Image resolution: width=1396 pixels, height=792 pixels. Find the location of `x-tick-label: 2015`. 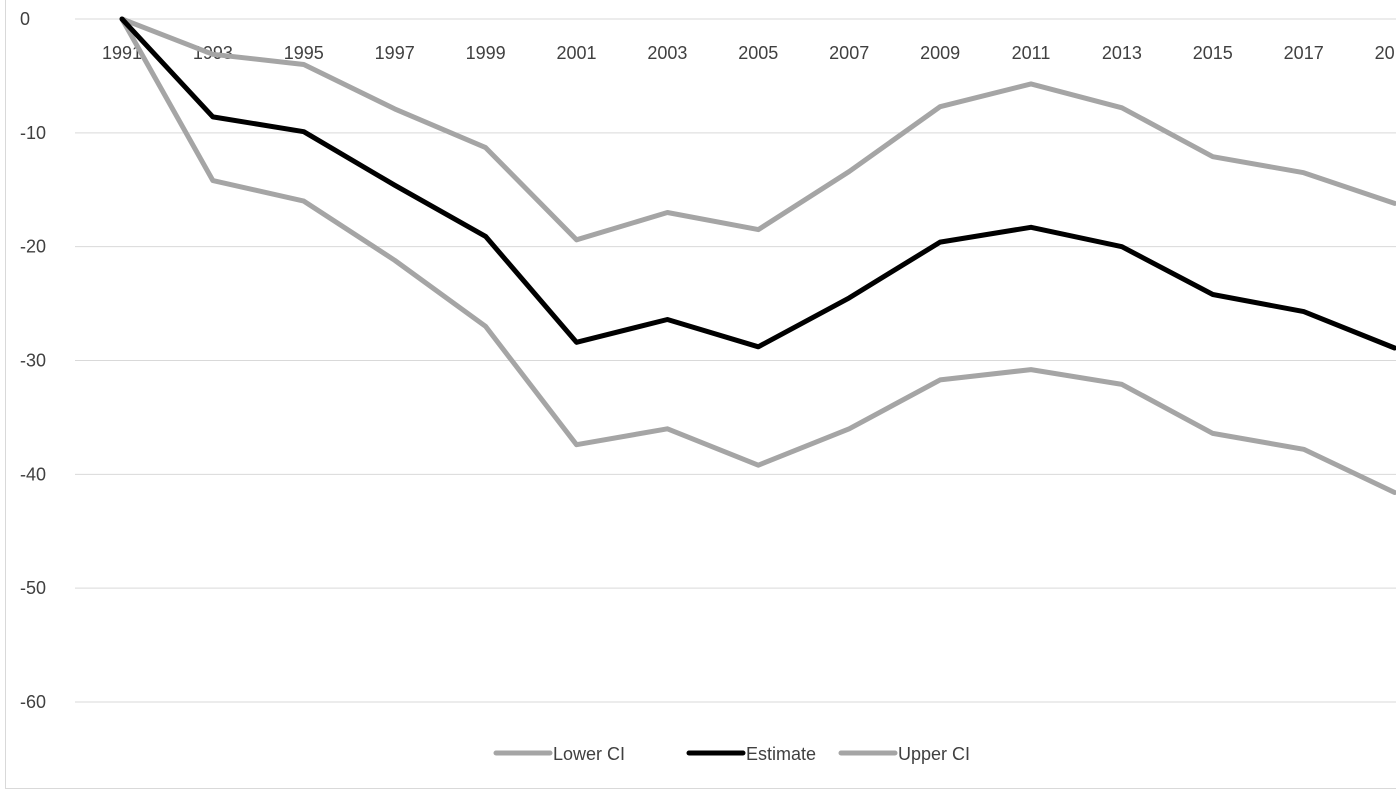

x-tick-label: 2015 is located at coordinates (1213, 53).